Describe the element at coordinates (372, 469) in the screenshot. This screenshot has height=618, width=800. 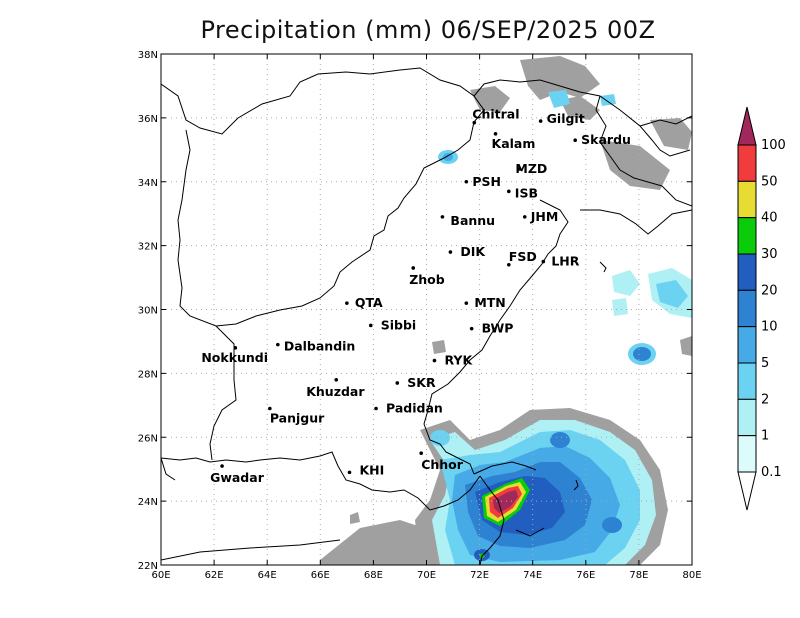
I see `city-label: KHI` at that location.